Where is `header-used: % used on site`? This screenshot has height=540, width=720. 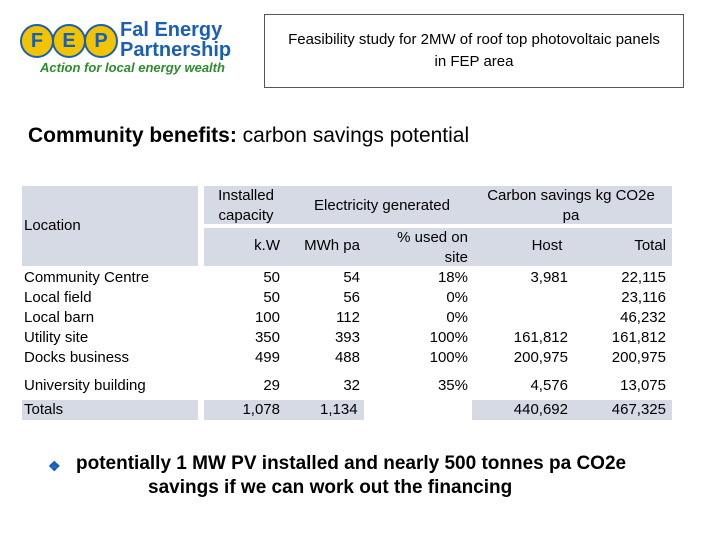
header-used: % used on site is located at coordinates (432, 247).